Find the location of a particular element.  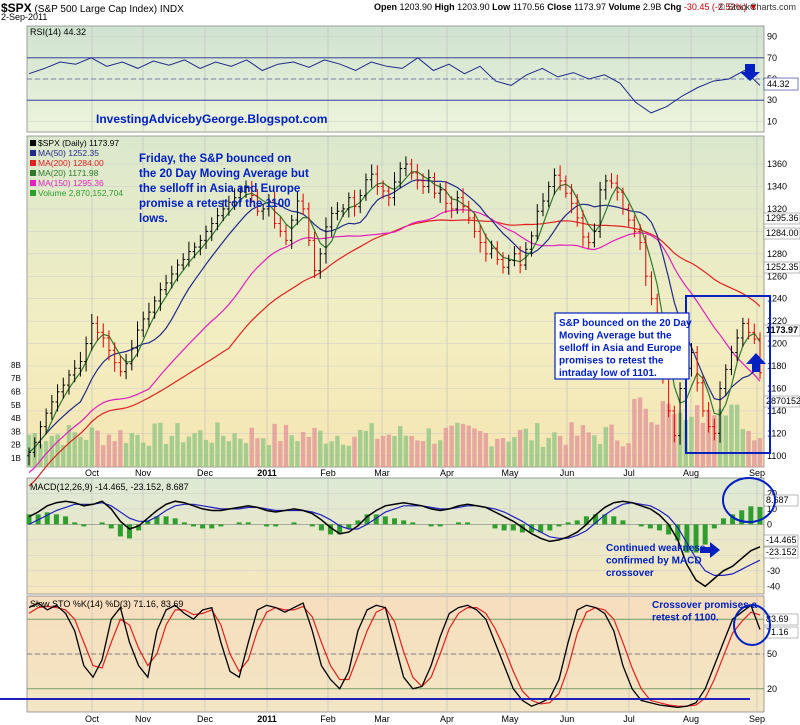

price-right-label-box is located at coordinates (781, 330).